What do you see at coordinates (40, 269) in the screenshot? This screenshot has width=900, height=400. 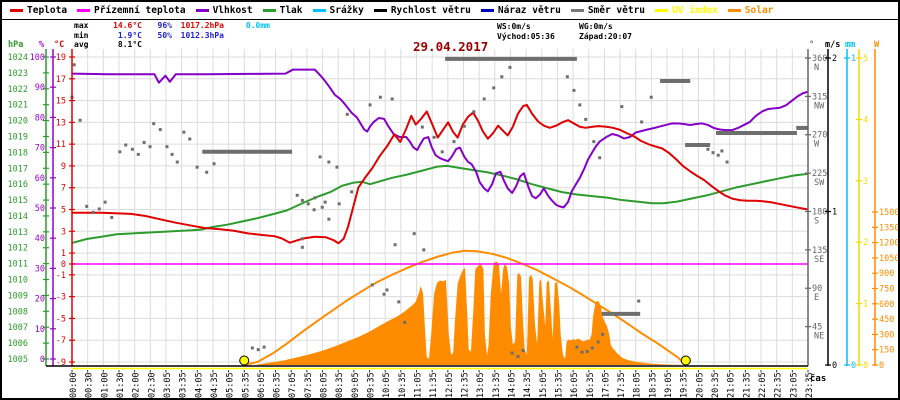 I see `axis-label: 30` at bounding box center [40, 269].